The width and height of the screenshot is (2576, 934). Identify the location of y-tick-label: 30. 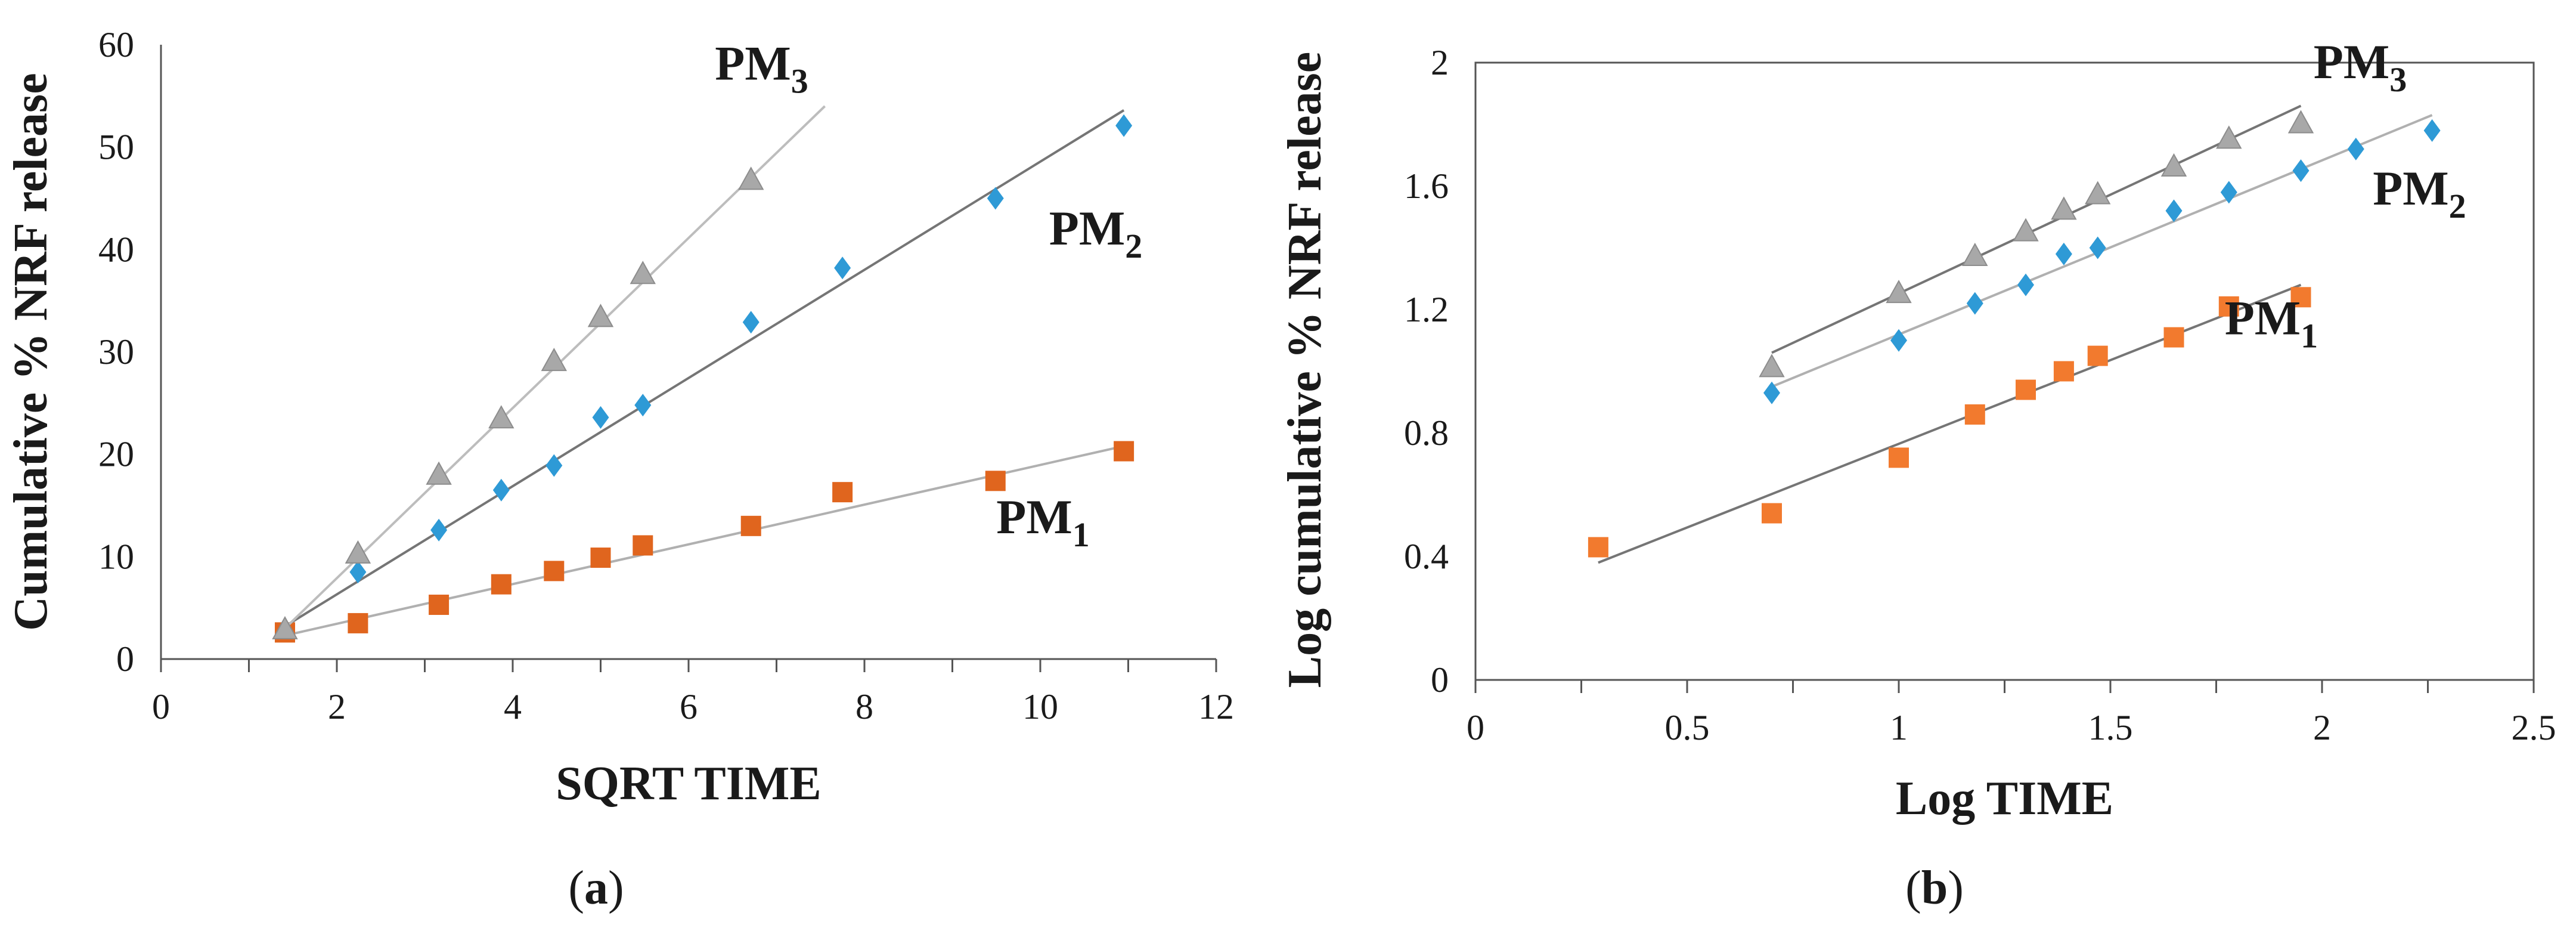
(116, 352).